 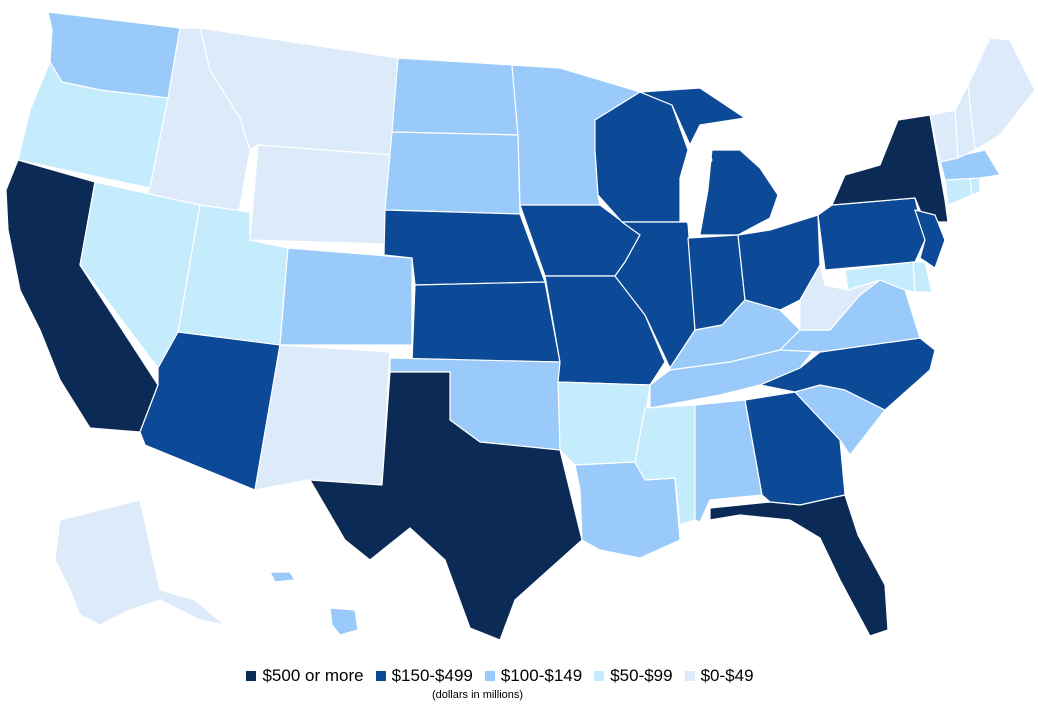 I want to click on state-CT, so click(x=958, y=191).